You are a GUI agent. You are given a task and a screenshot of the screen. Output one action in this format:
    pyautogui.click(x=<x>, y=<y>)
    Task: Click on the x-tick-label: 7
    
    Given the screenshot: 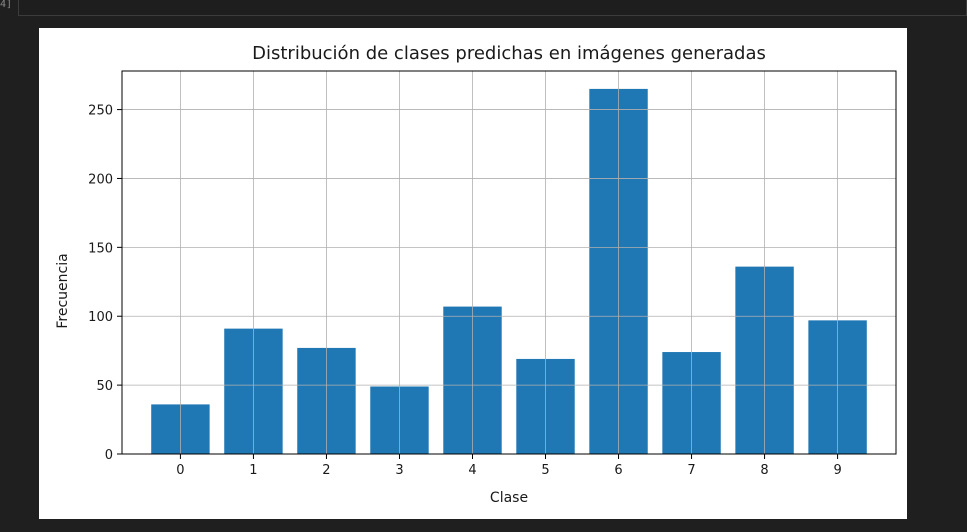 What is the action you would take?
    pyautogui.click(x=691, y=470)
    